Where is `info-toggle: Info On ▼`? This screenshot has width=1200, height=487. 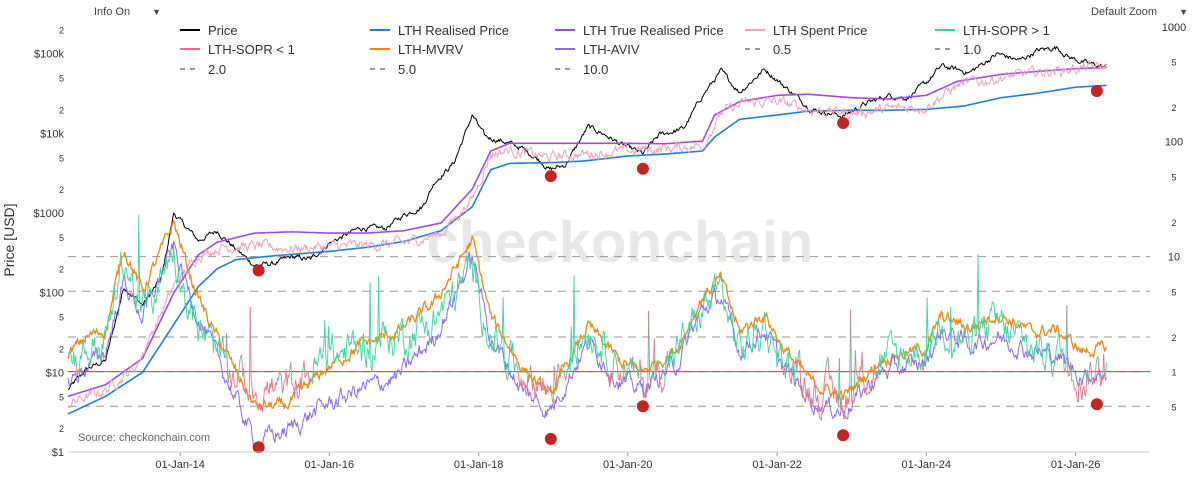 info-toggle: Info On ▼ is located at coordinates (127, 12).